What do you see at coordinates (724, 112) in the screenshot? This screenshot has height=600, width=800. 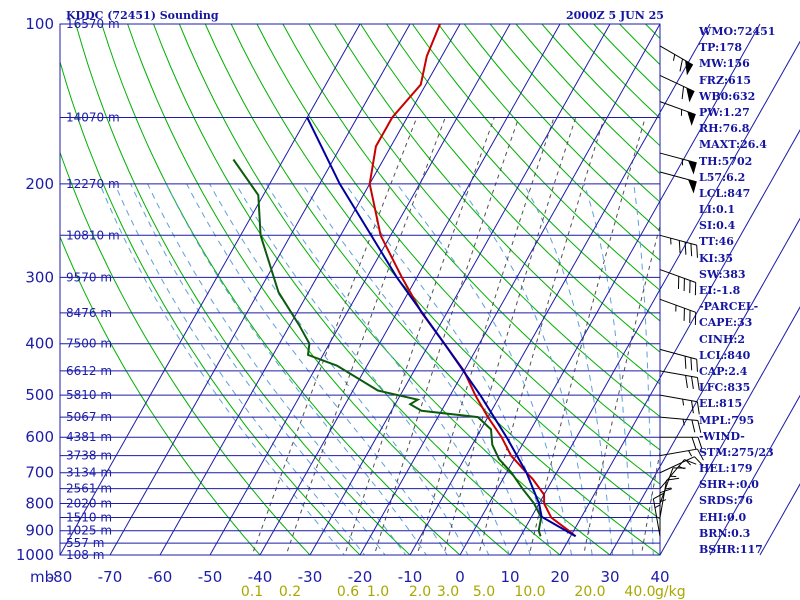 I see `index-item: PW:1.27` at bounding box center [724, 112].